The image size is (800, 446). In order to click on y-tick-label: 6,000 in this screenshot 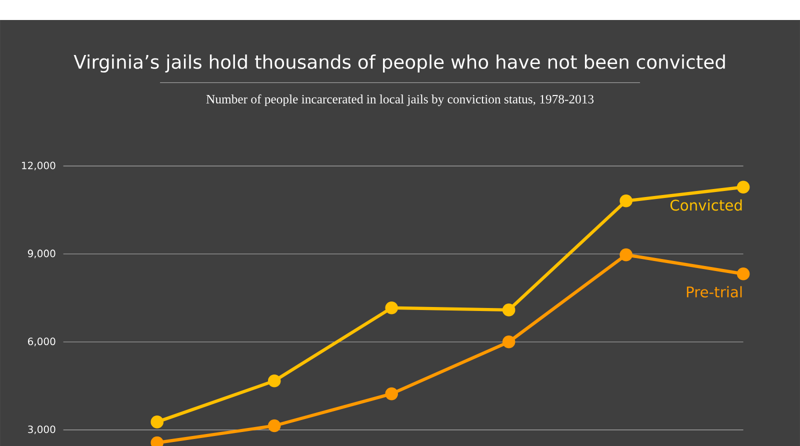, I will do `click(42, 342)`.